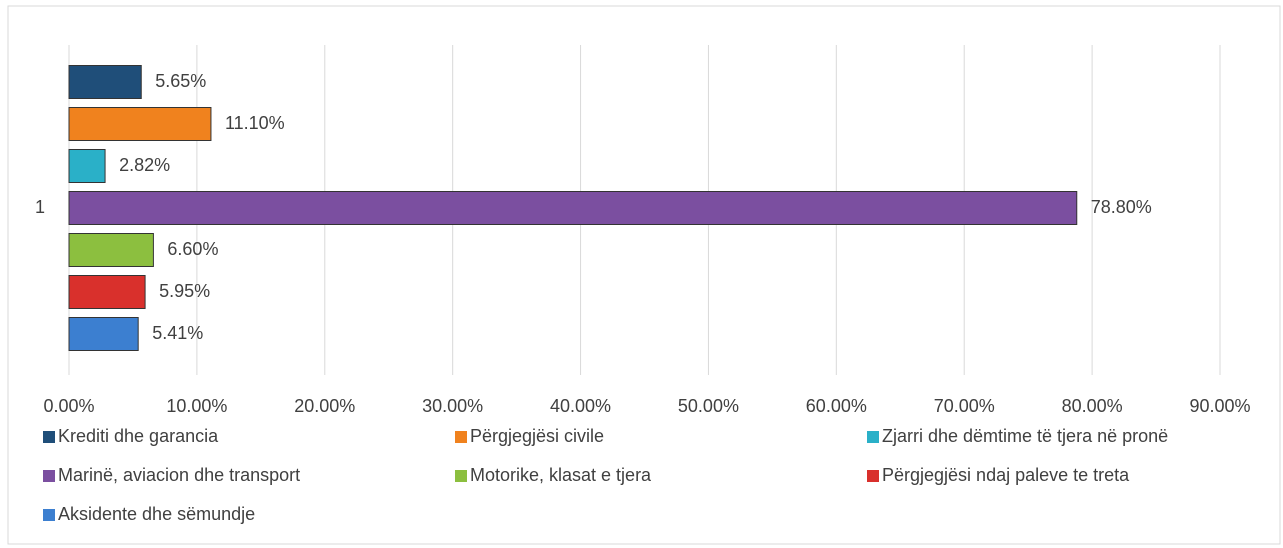  Describe the element at coordinates (68, 406) in the screenshot. I see `x-tick-label: 0.00%` at that location.